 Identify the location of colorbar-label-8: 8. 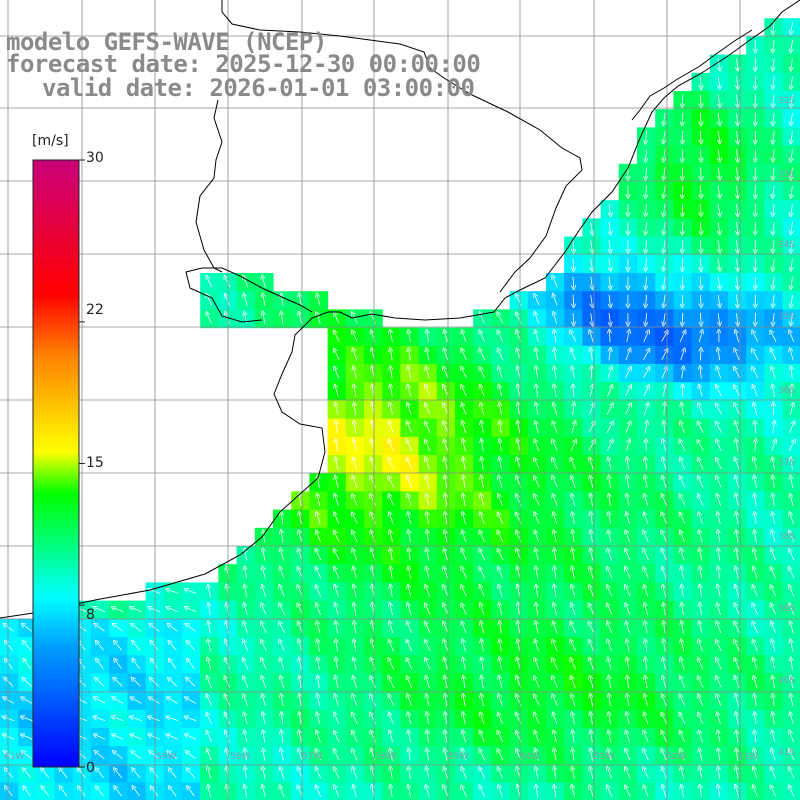
(90, 615).